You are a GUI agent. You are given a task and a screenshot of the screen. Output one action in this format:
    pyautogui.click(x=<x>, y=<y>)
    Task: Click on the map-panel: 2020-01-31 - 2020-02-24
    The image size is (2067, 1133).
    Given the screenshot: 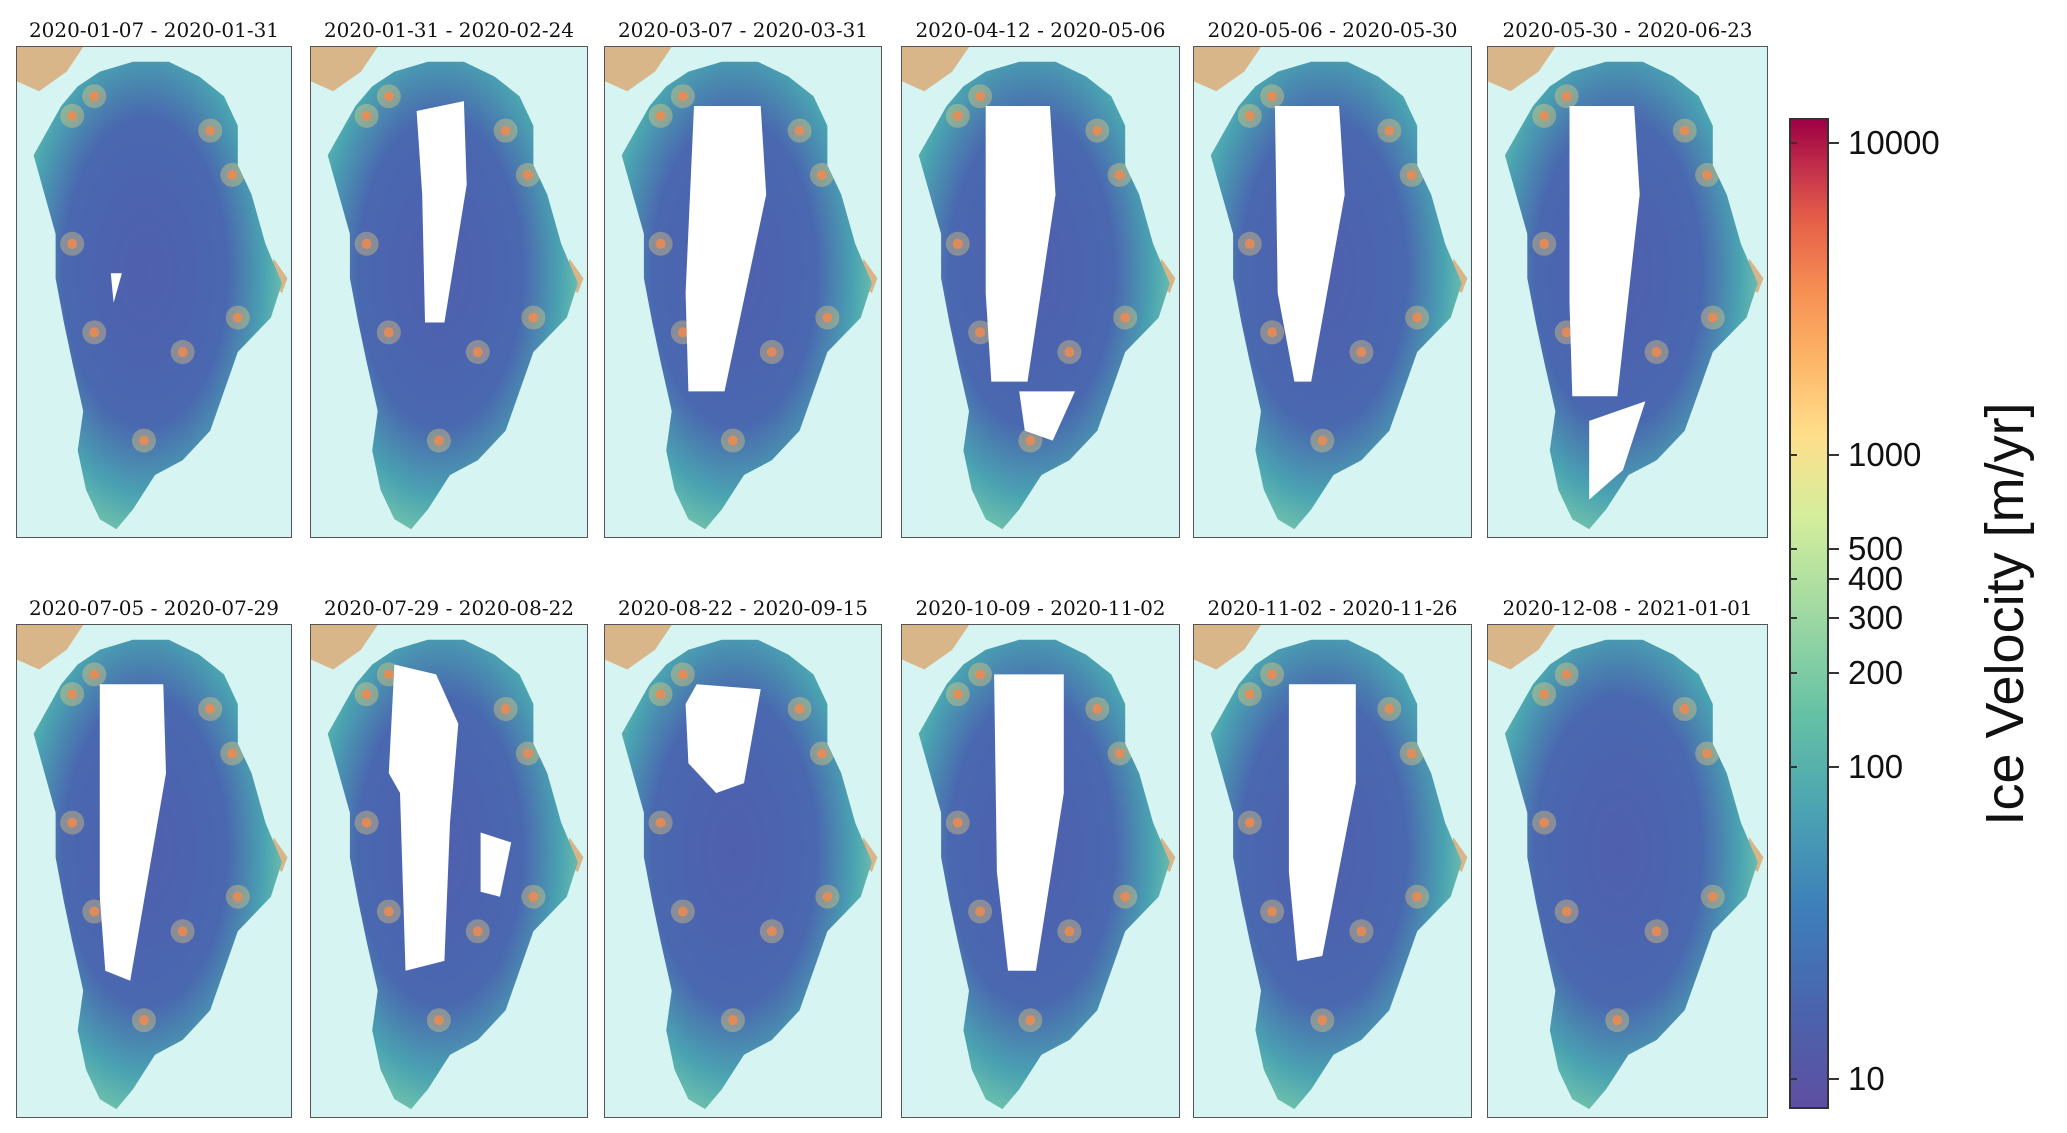 What is the action you would take?
    pyautogui.click(x=449, y=278)
    